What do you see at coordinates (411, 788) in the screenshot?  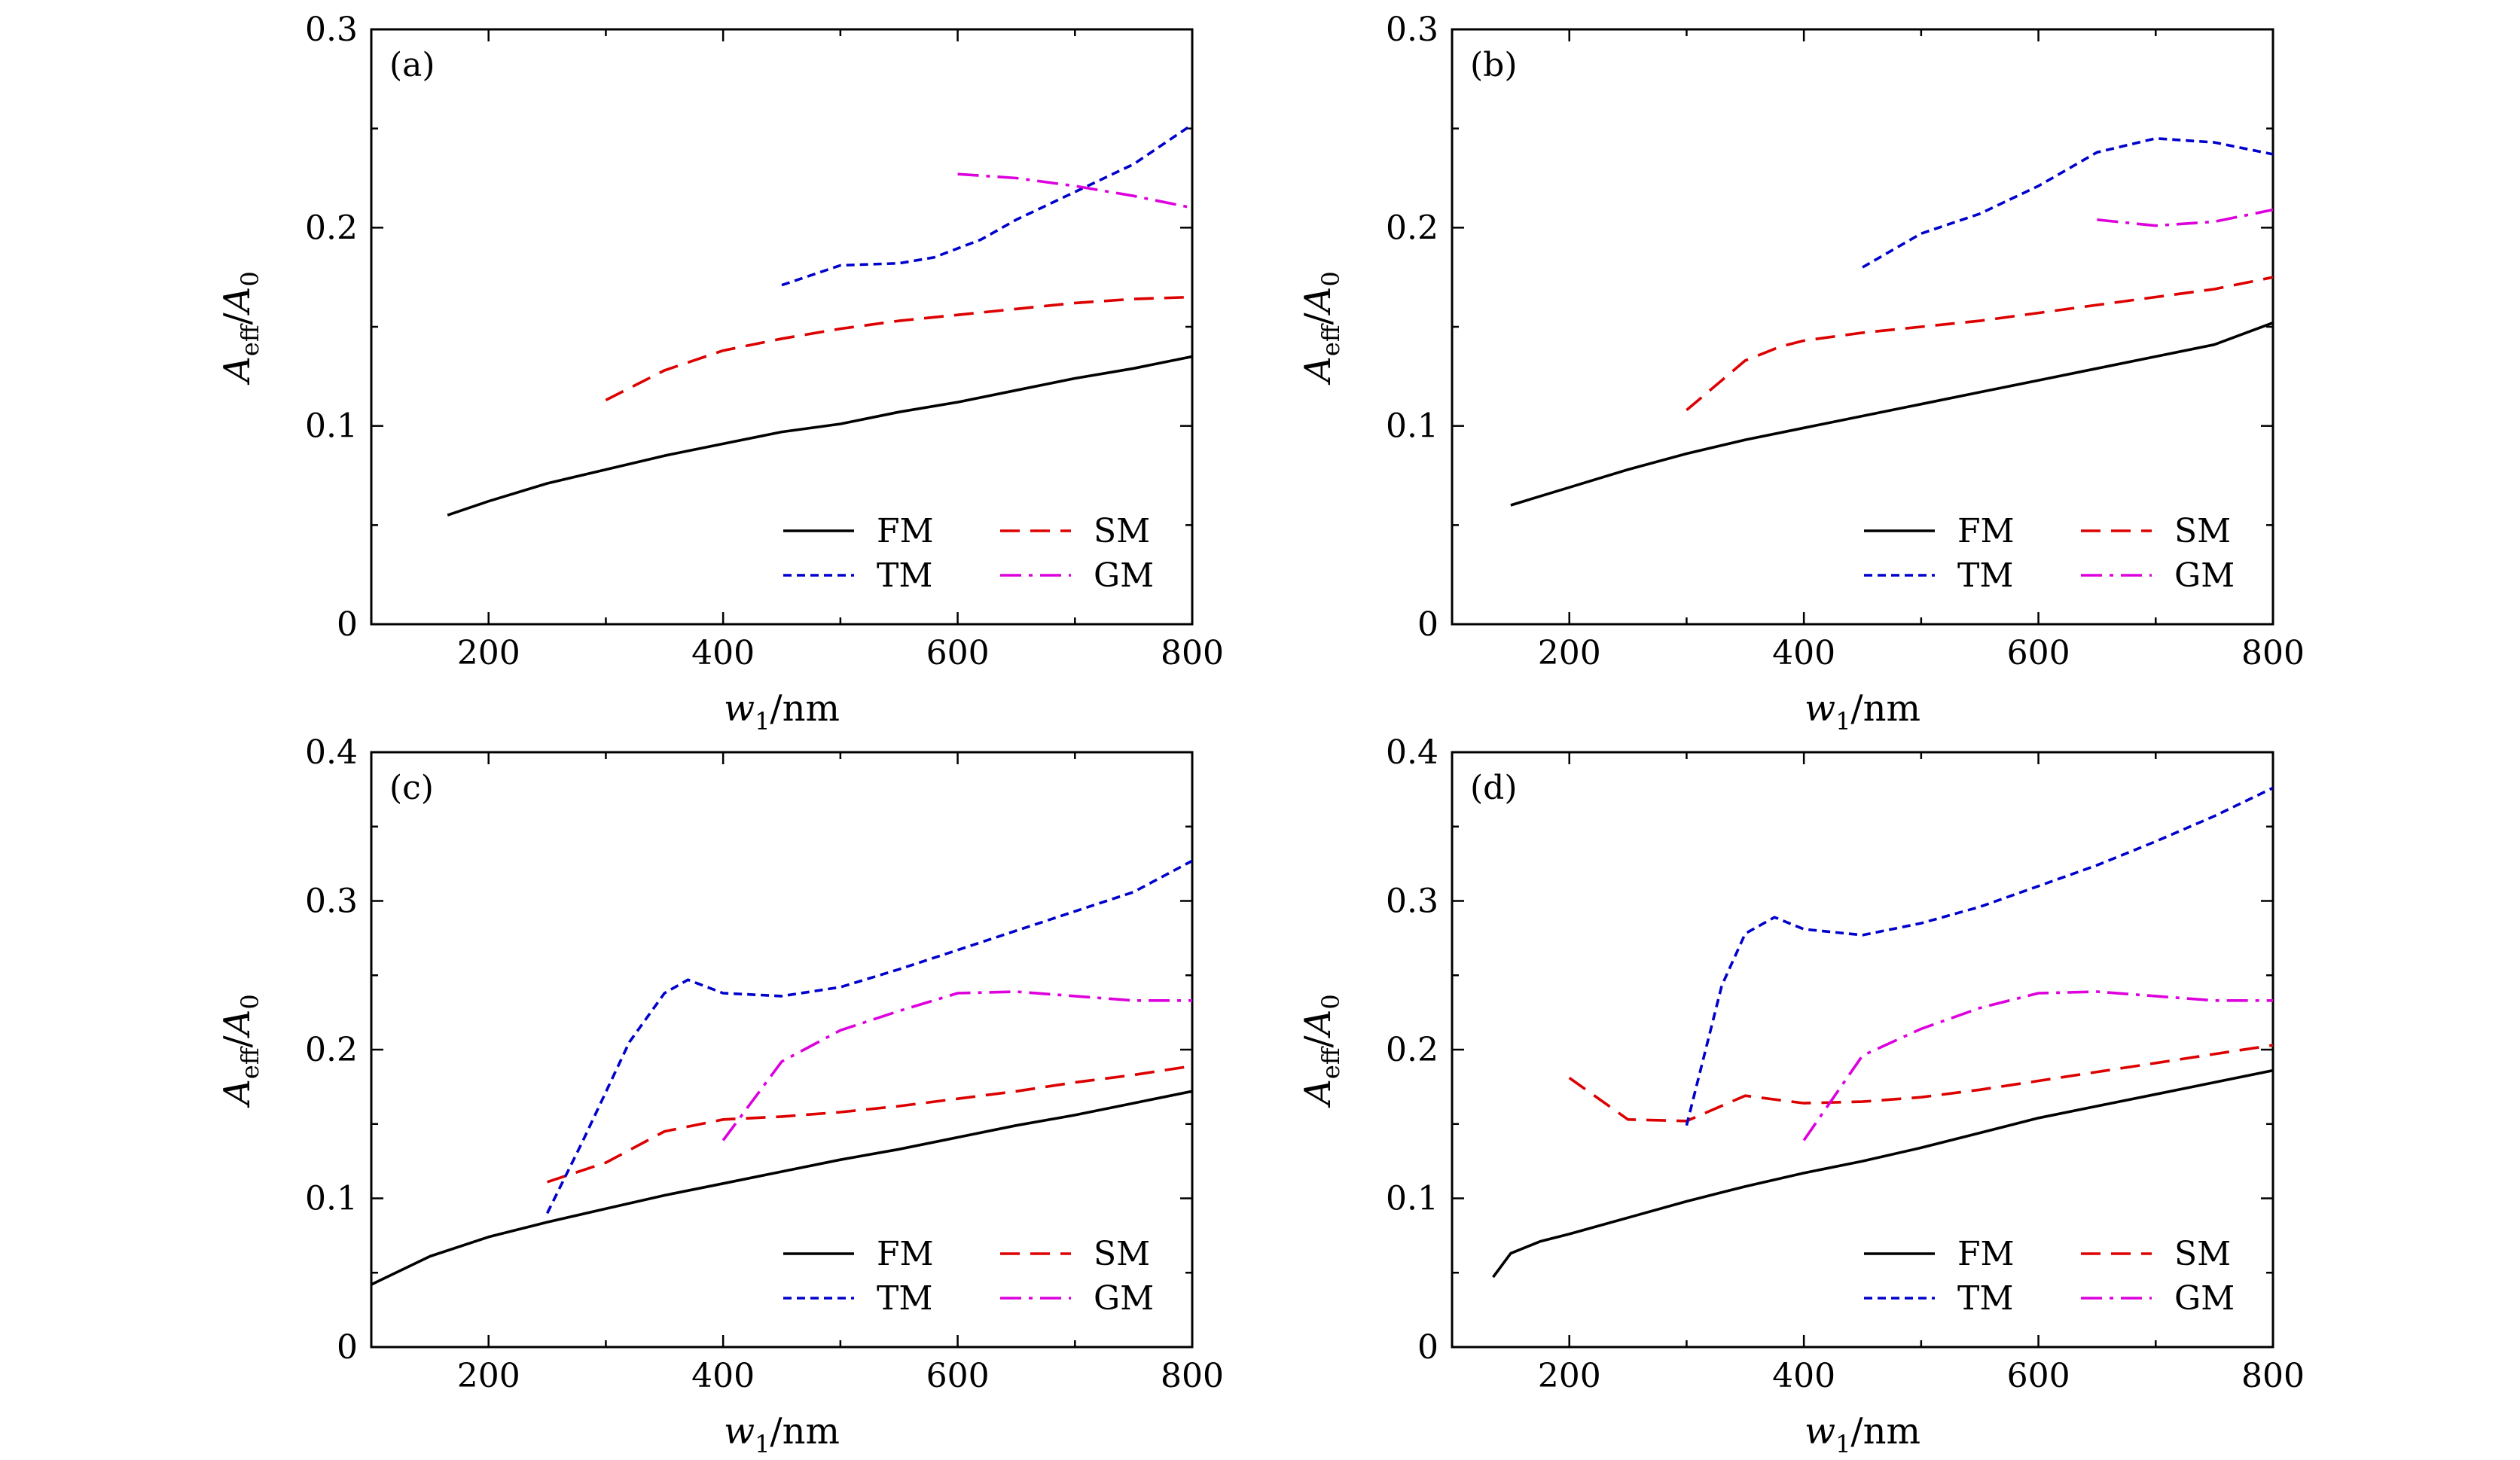 I see `panel-label: (c)` at bounding box center [411, 788].